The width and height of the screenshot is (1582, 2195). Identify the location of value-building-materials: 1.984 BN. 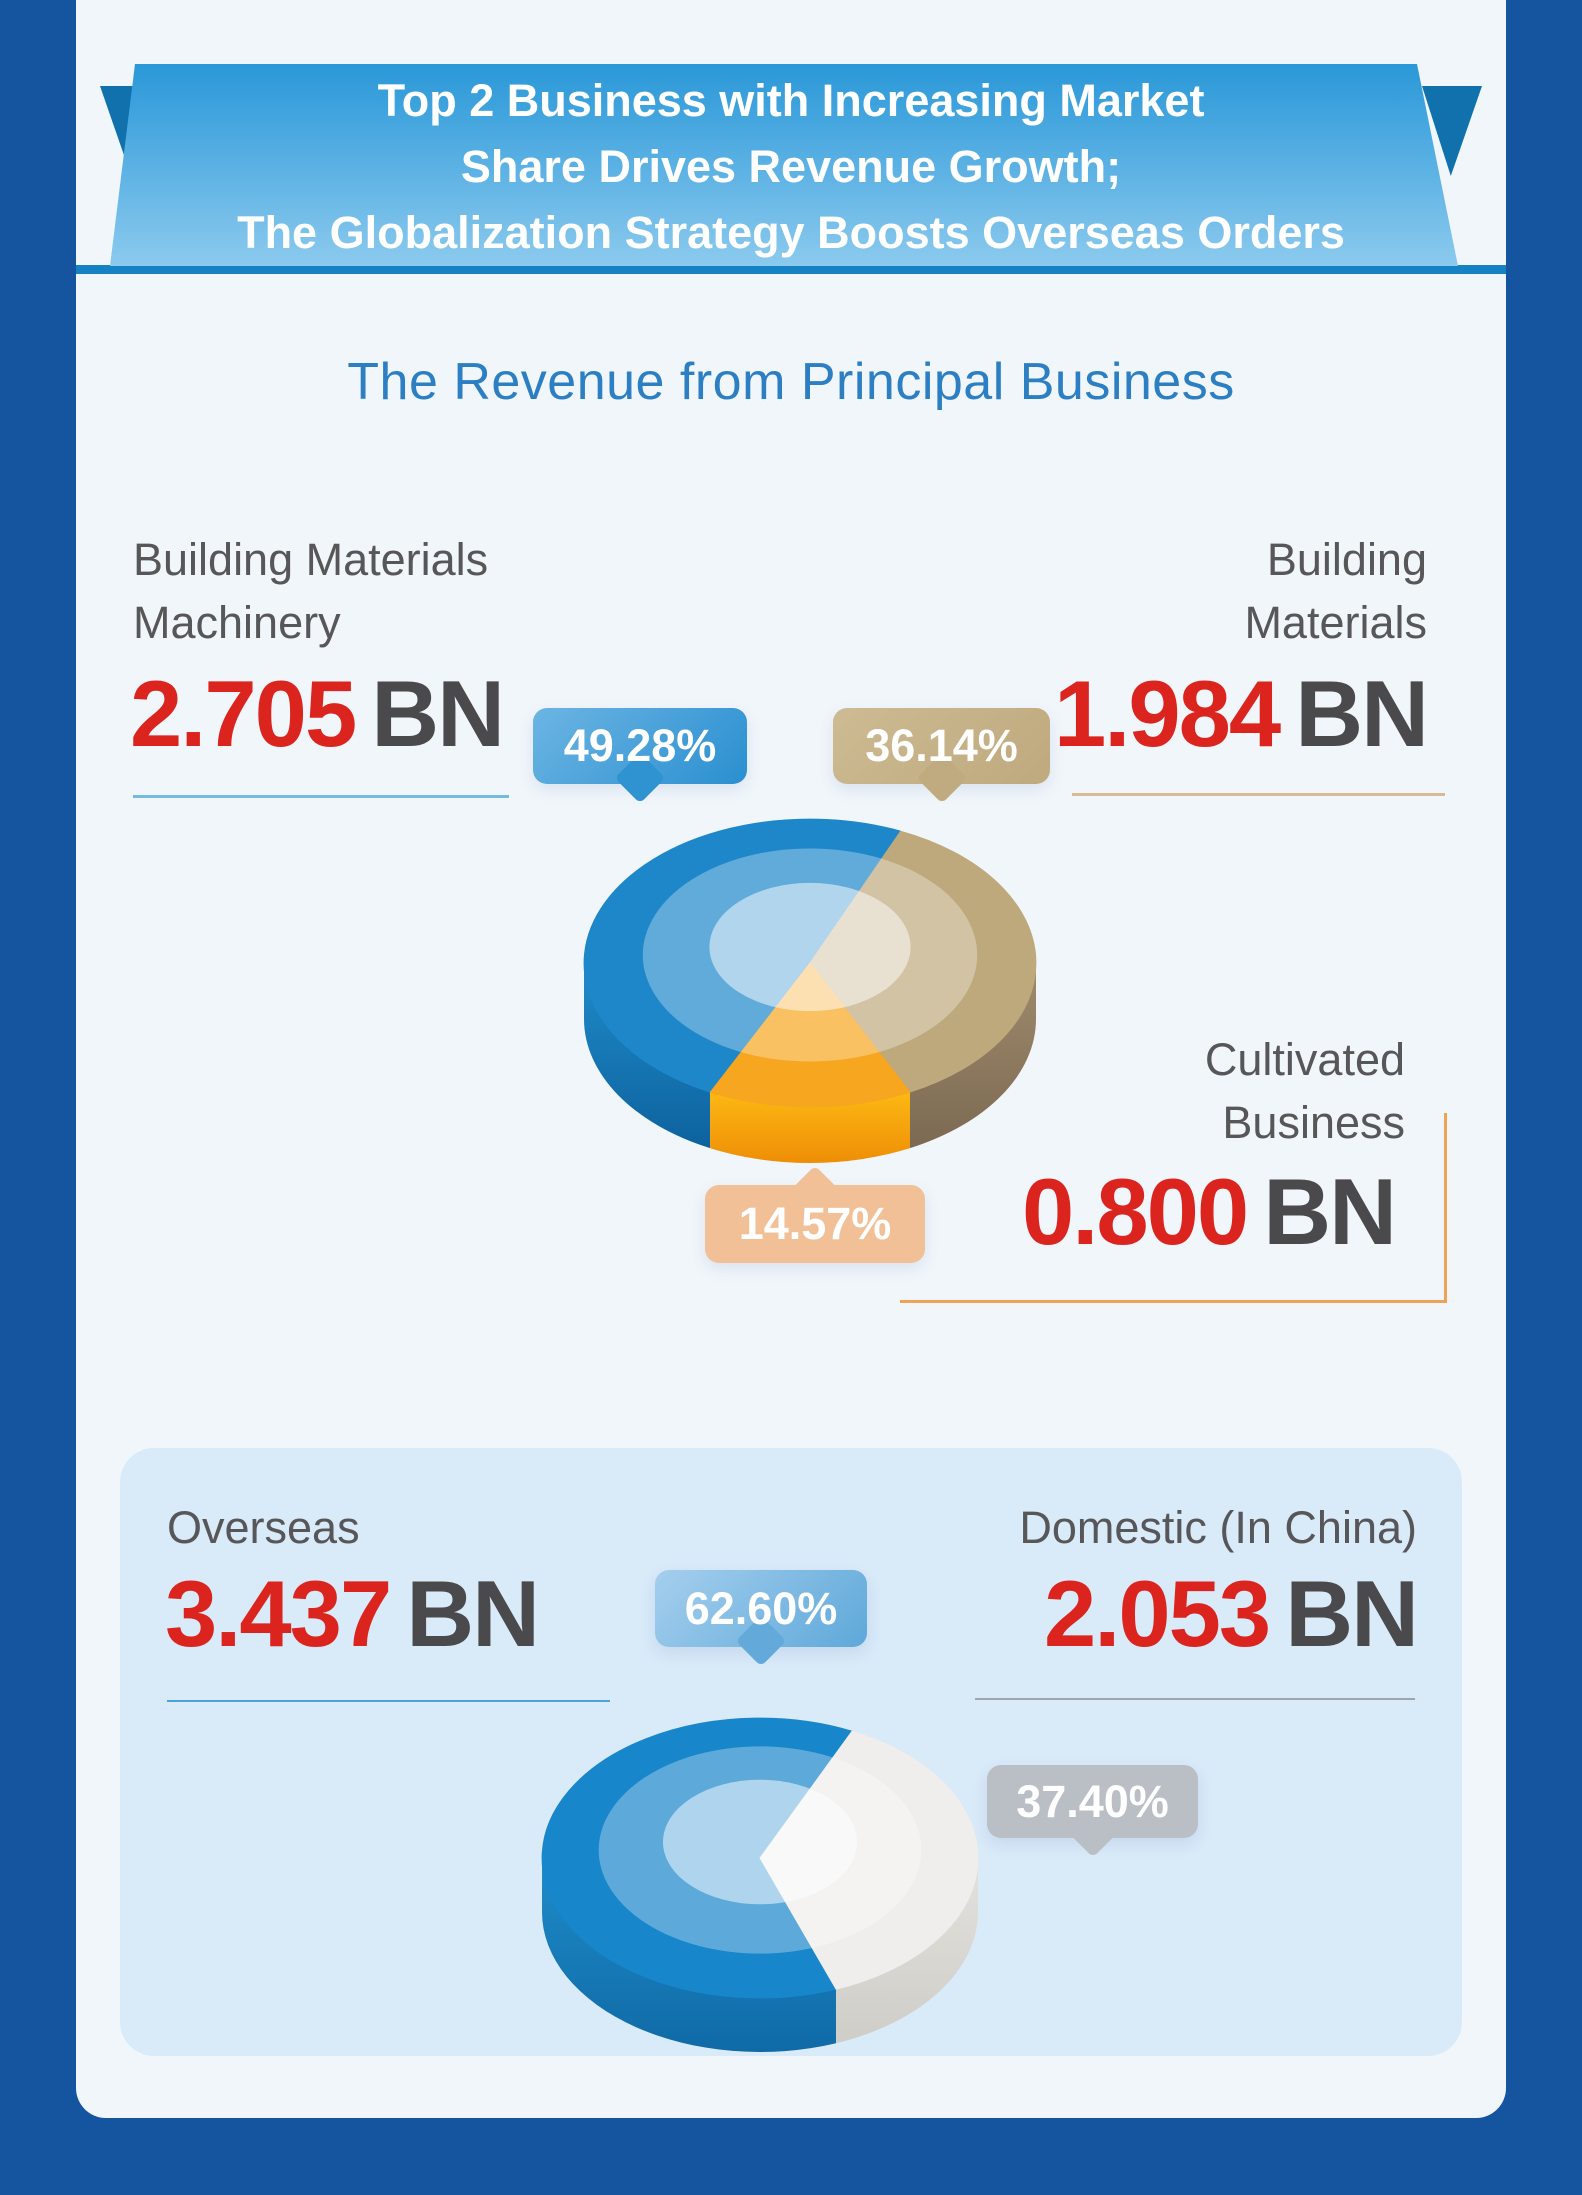
(1241, 713).